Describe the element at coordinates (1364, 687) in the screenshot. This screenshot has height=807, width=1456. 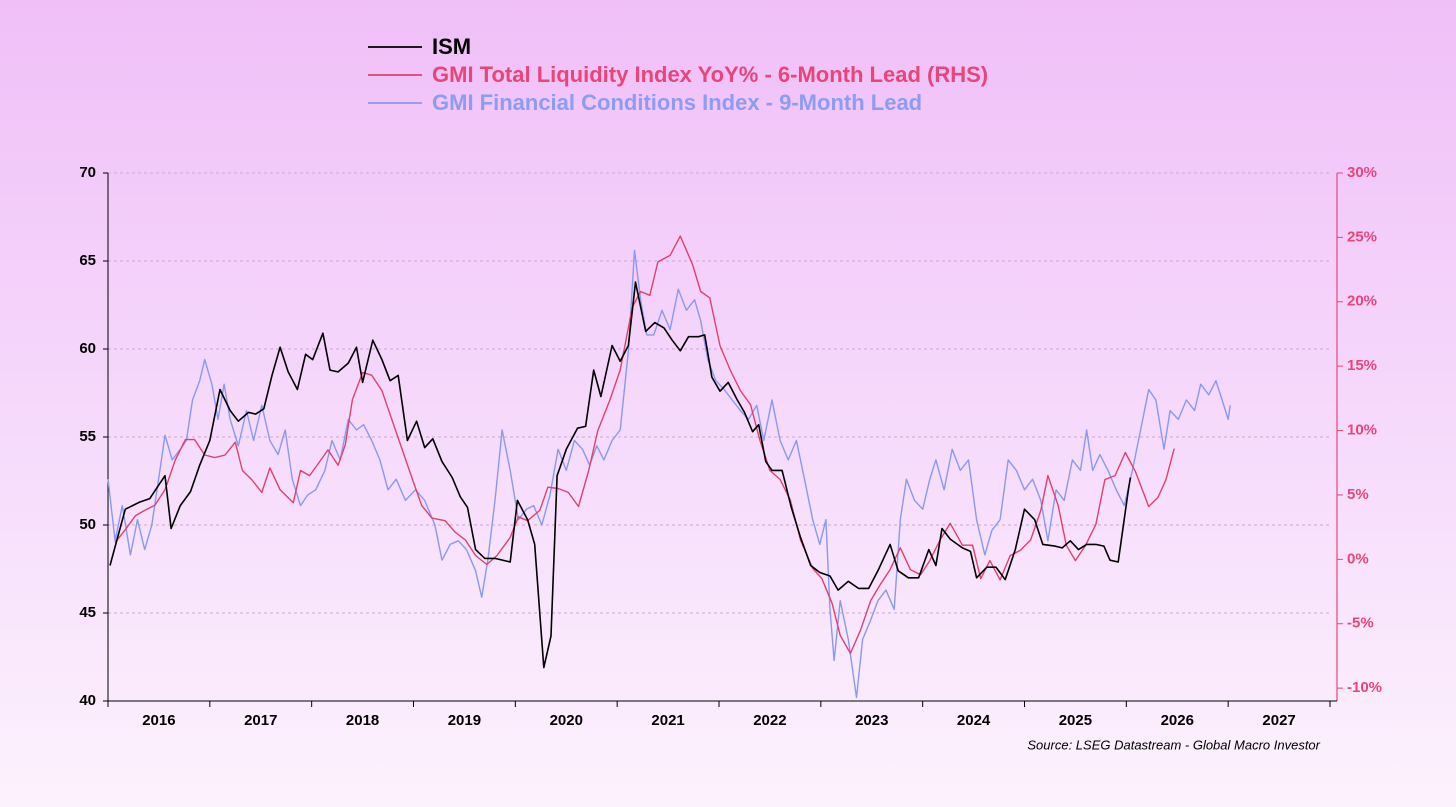
I see `y2-tick-label: -10%` at that location.